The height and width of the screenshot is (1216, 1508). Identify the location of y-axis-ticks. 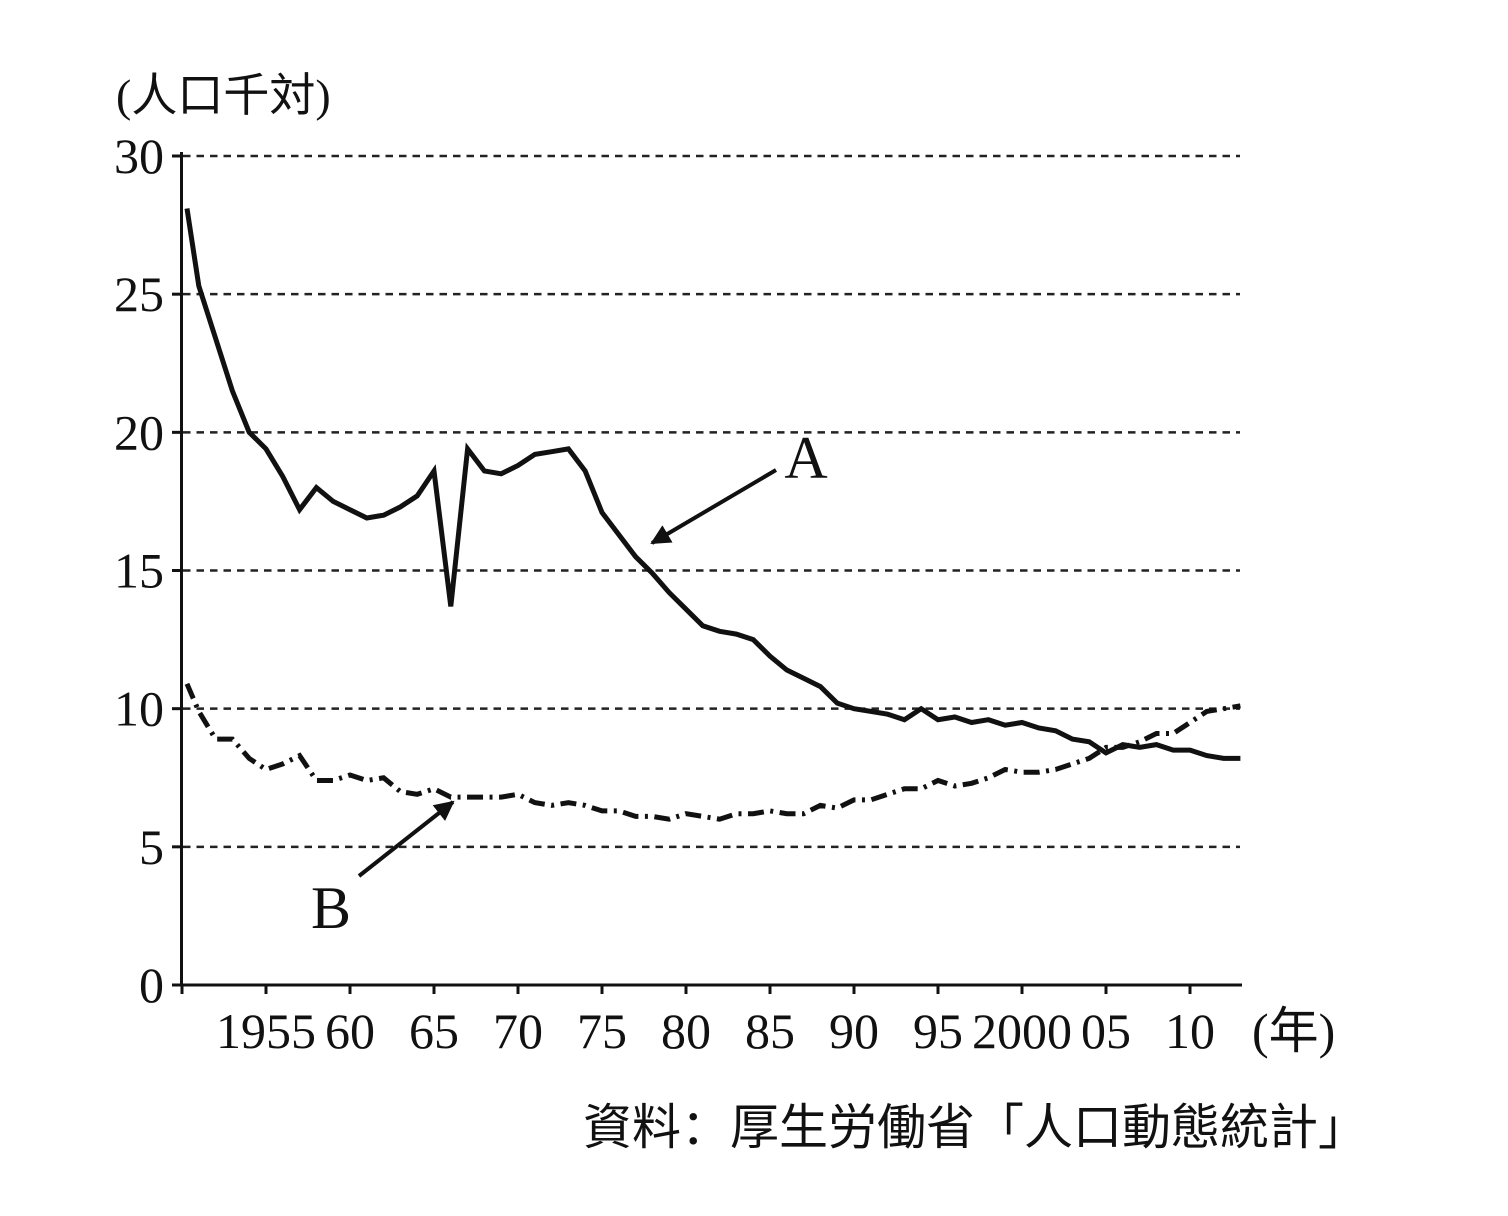
(177, 570).